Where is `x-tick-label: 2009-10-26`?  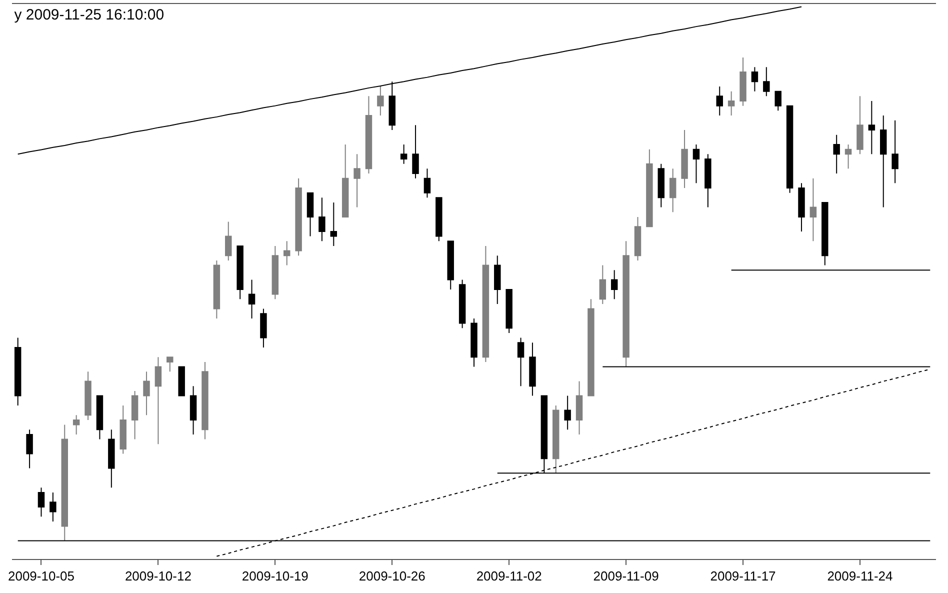
x-tick-label: 2009-10-26 is located at coordinates (392, 576).